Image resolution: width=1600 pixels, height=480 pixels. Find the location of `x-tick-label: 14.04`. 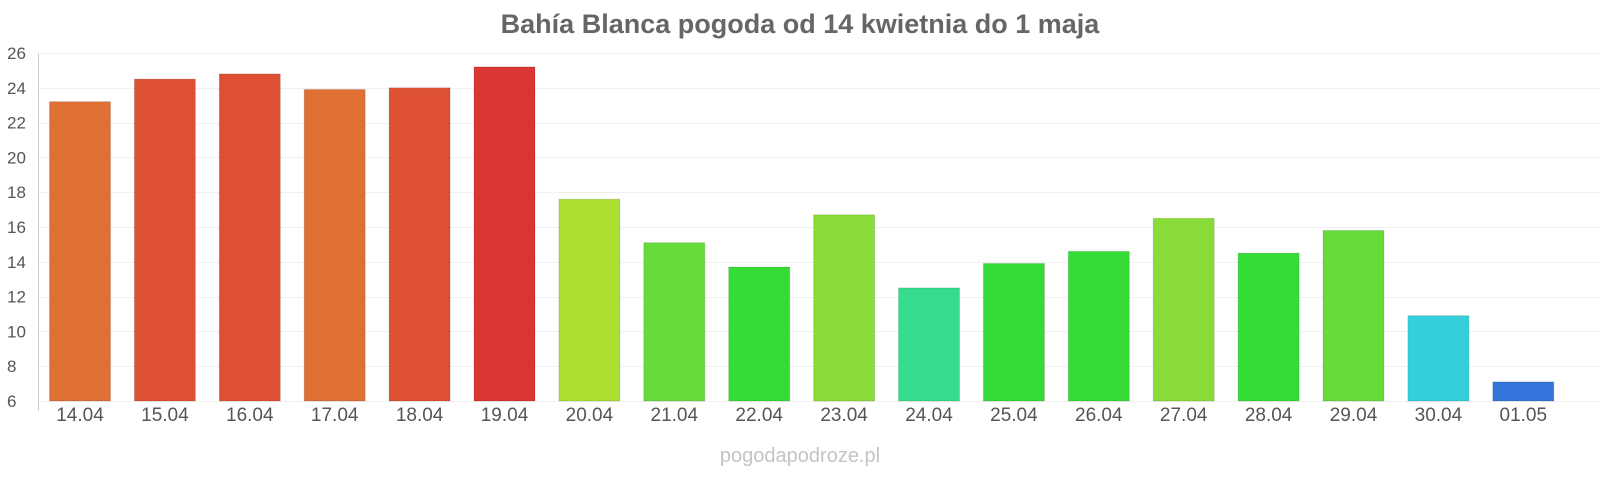

x-tick-label: 14.04 is located at coordinates (80, 415).